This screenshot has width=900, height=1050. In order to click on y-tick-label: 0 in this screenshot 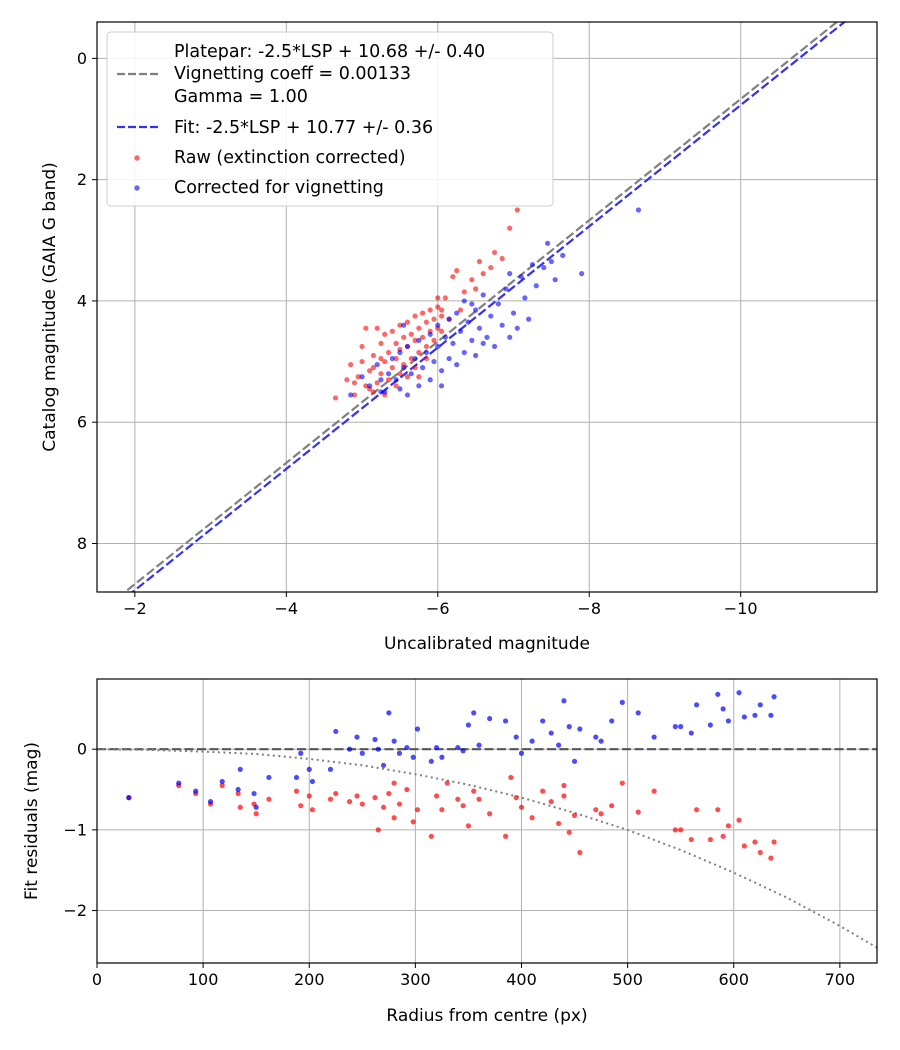, I will do `click(82, 58)`.